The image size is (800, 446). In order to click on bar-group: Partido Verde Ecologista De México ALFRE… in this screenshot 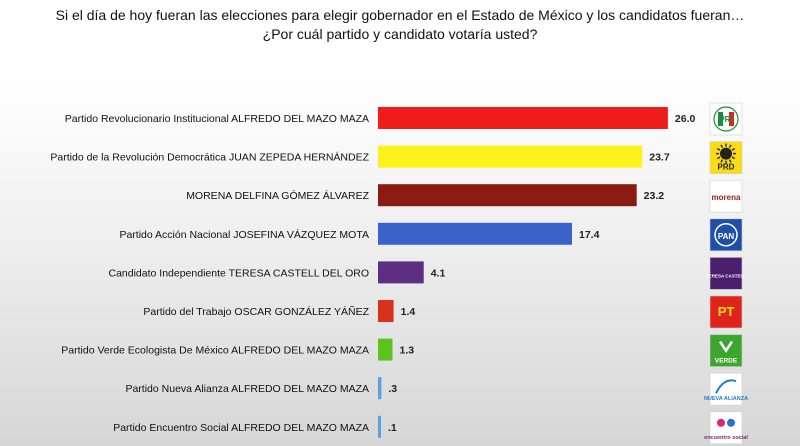, I will do `click(237, 349)`.